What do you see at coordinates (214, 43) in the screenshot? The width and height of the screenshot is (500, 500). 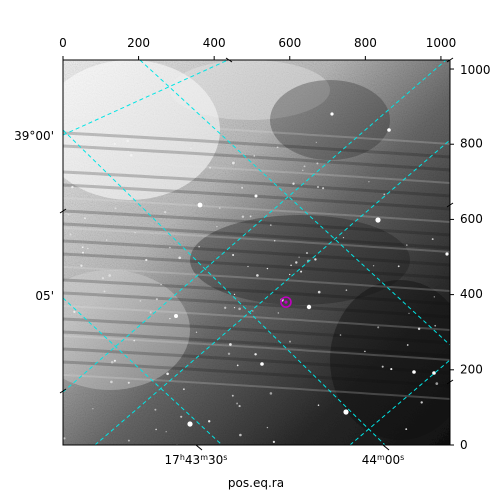 I see `top-tick-label: 400` at bounding box center [214, 43].